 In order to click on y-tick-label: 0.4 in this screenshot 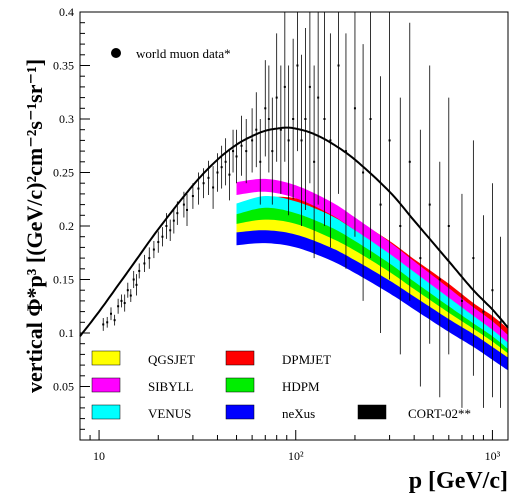, I will do `click(66, 12)`.